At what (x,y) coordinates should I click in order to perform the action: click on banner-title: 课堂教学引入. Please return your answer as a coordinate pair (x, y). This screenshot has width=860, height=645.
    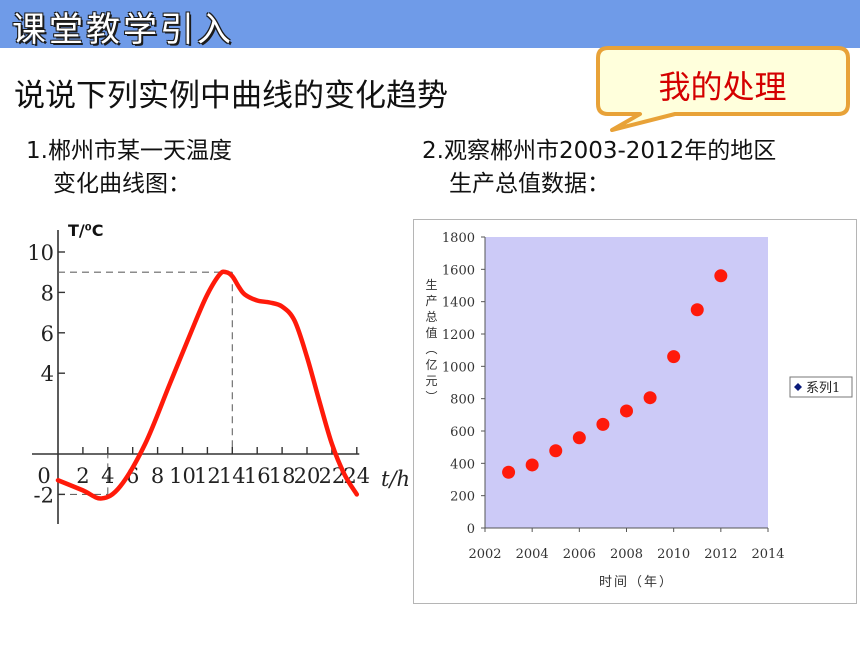
    Looking at the image, I should click on (123, 30).